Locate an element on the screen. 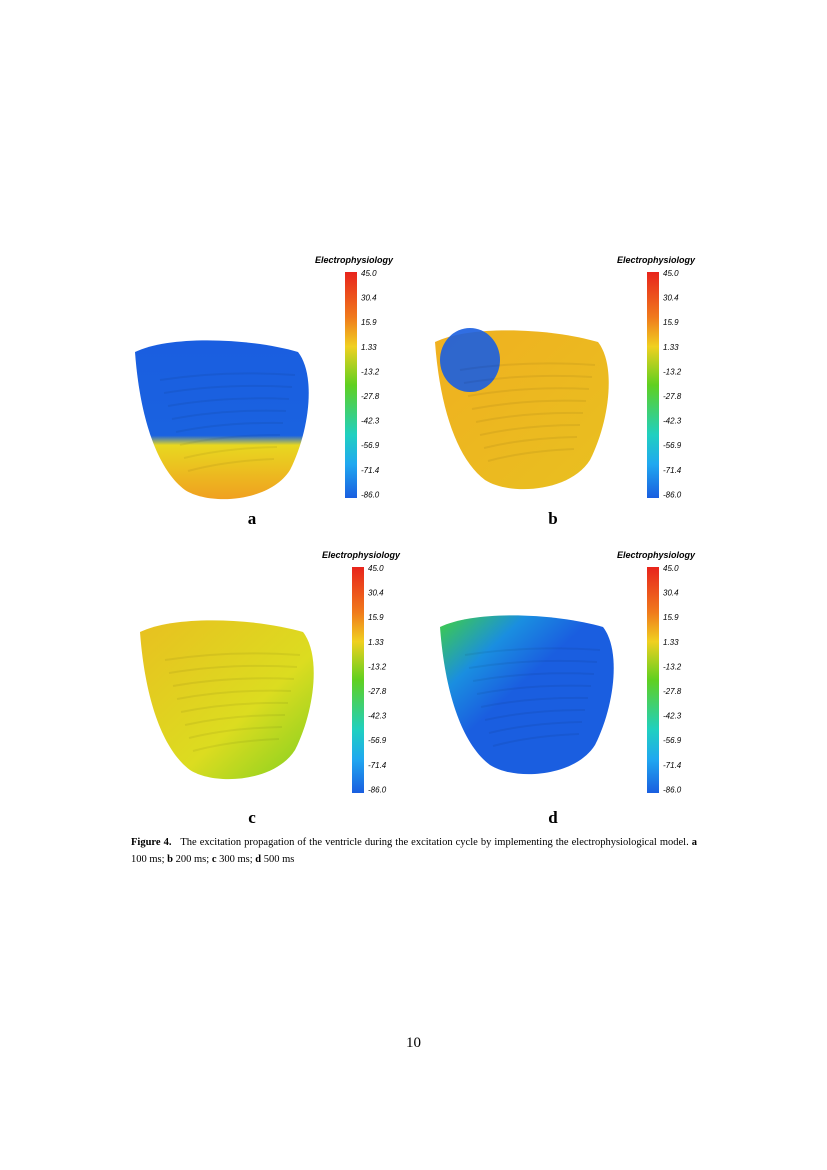 The image size is (827, 1170). caption-item-key: d is located at coordinates (258, 859).